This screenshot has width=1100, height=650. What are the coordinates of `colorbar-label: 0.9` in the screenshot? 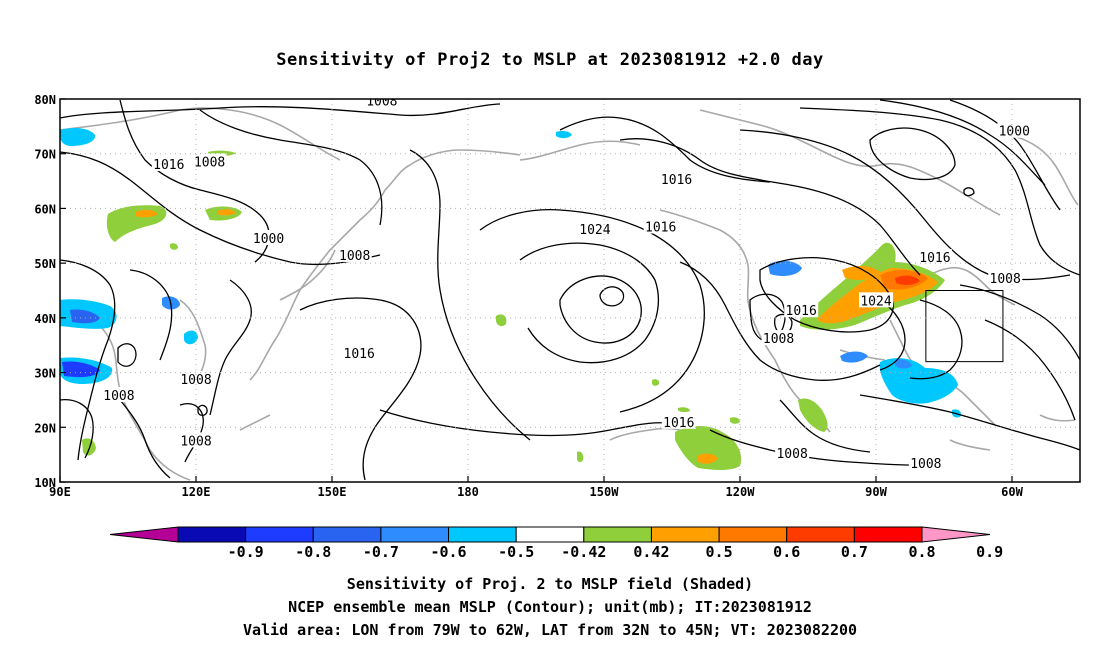 It's located at (989, 552).